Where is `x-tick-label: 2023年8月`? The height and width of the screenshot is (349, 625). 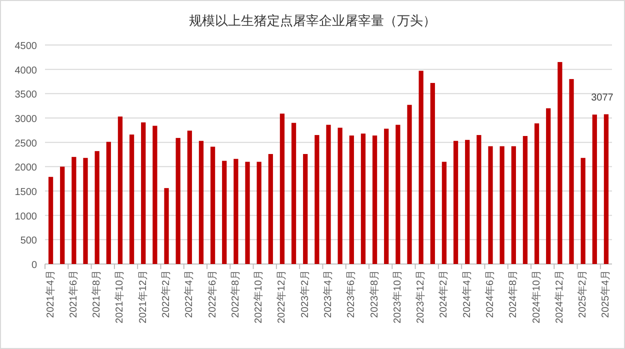
x-tick-label: 2023年8月 is located at coordinates (374, 294).